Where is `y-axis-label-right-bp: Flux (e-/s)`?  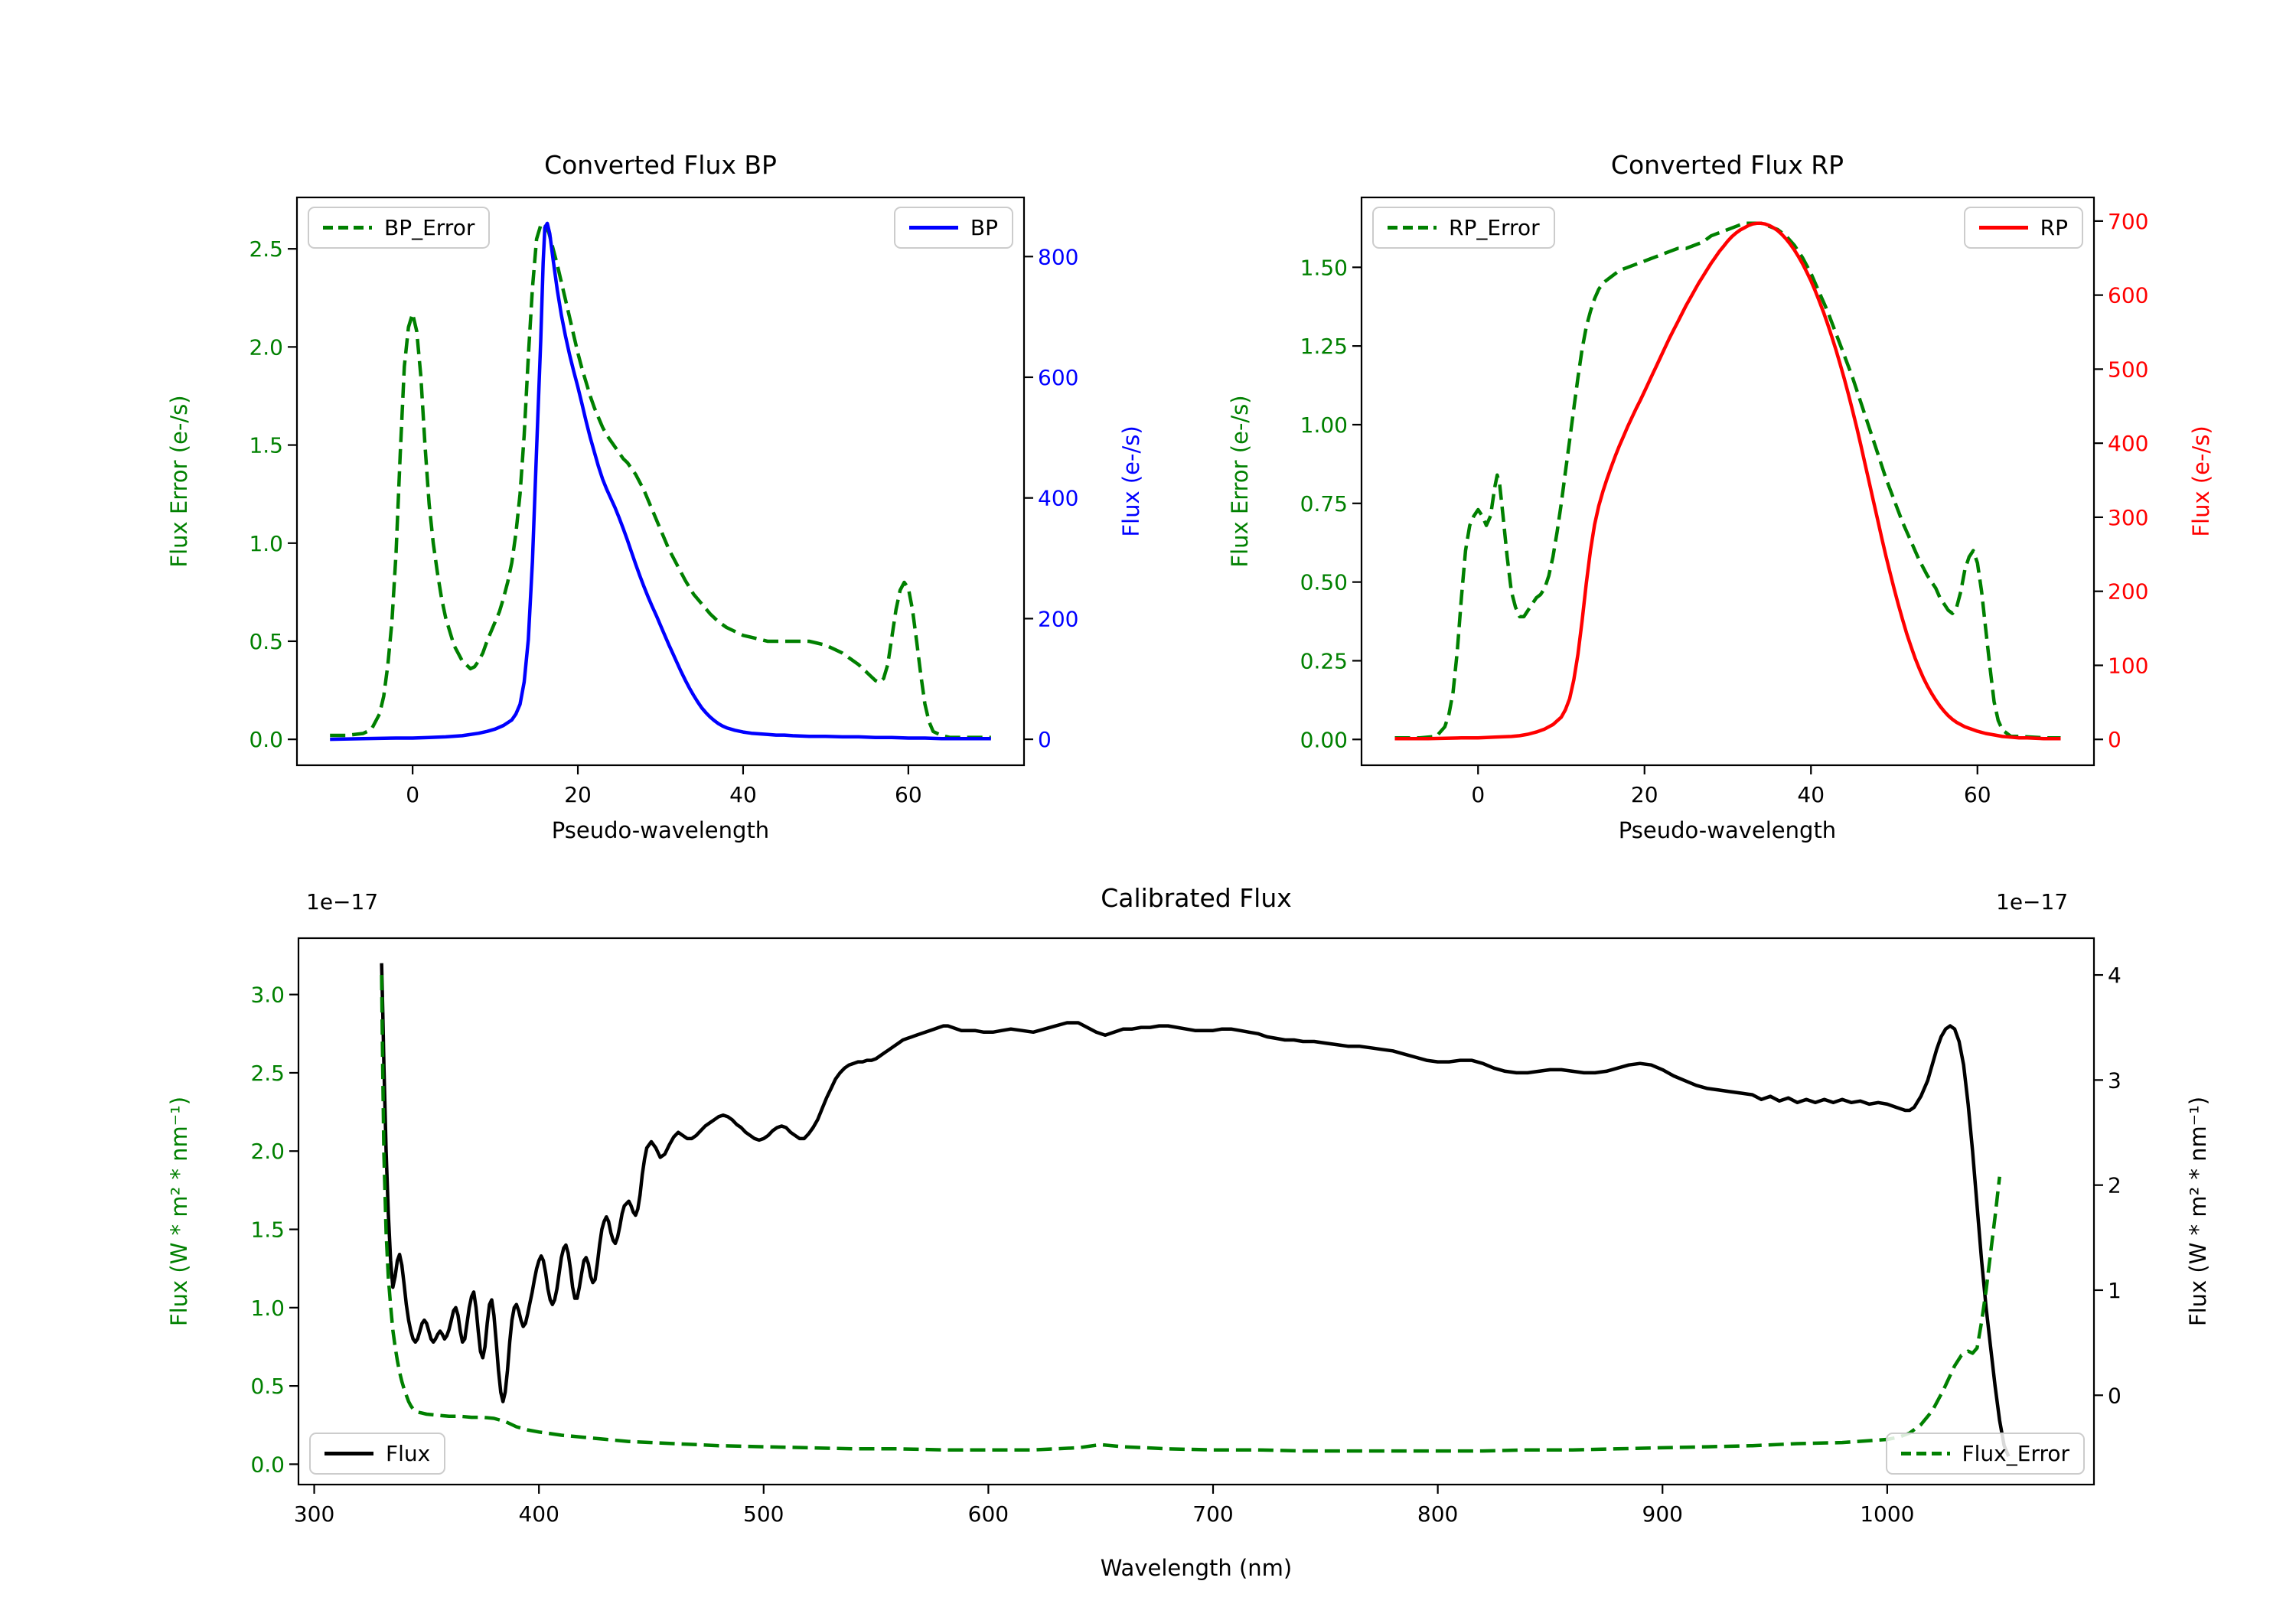 y-axis-label-right-bp: Flux (e-/s) is located at coordinates (1131, 481).